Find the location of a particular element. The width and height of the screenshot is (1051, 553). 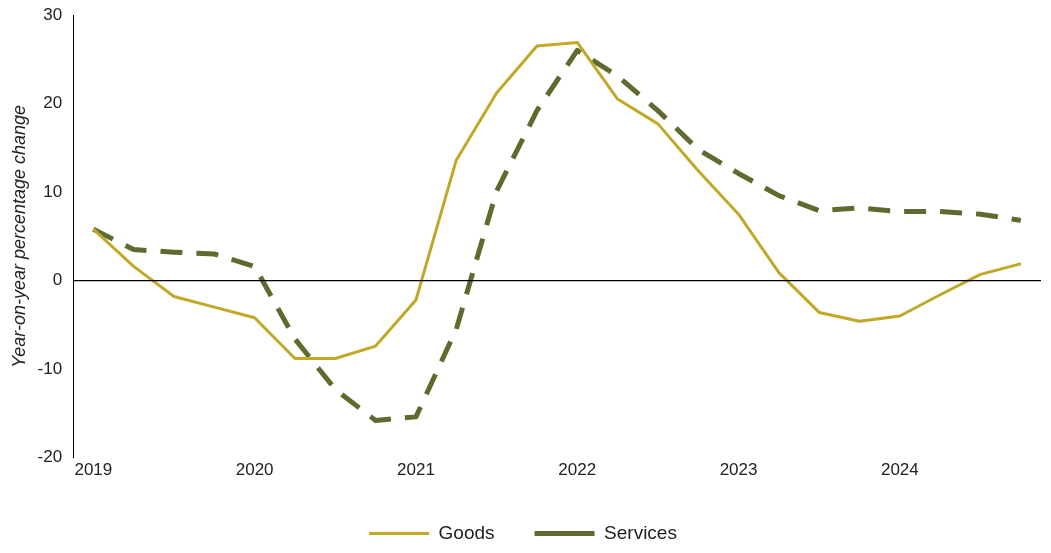

legend-label: Services is located at coordinates (640, 532).